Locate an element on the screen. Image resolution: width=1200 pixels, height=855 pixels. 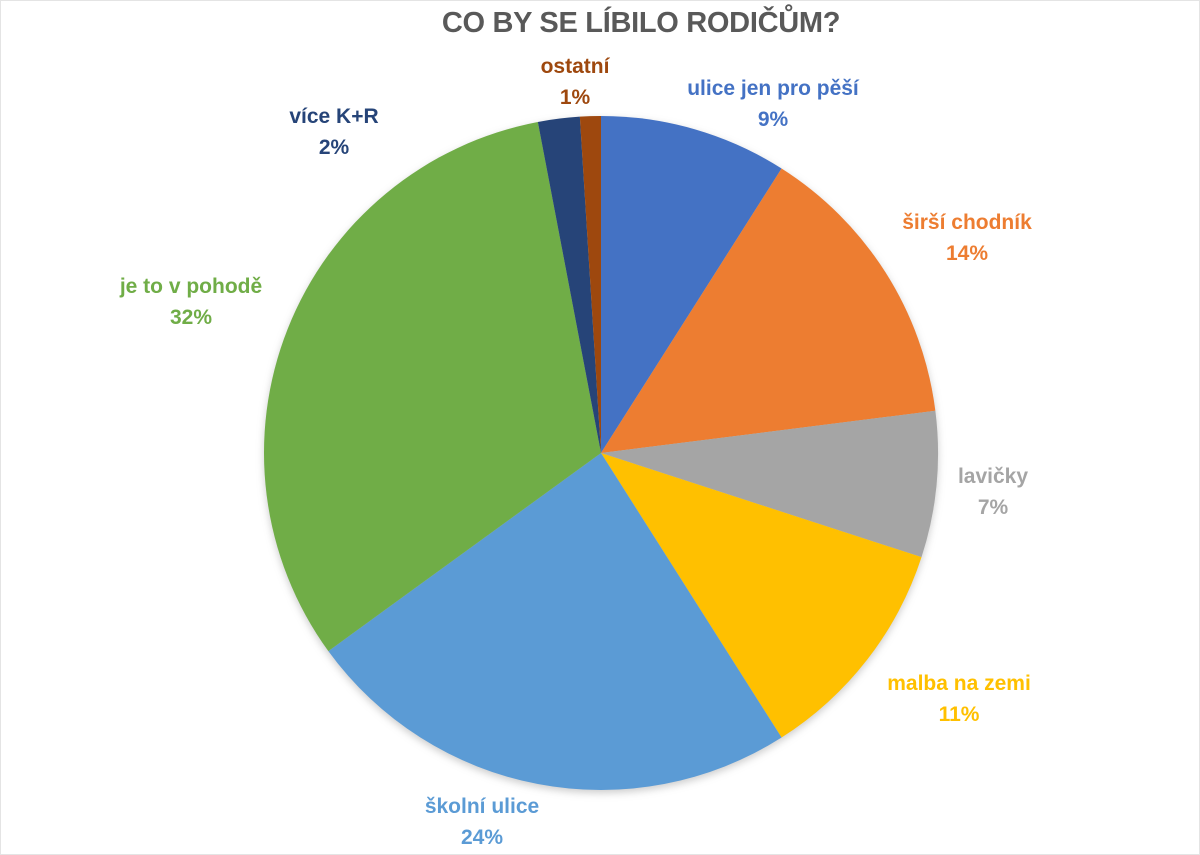
slice-label-sirsi-chodnik: širší chodník 14% is located at coordinates (967, 238).